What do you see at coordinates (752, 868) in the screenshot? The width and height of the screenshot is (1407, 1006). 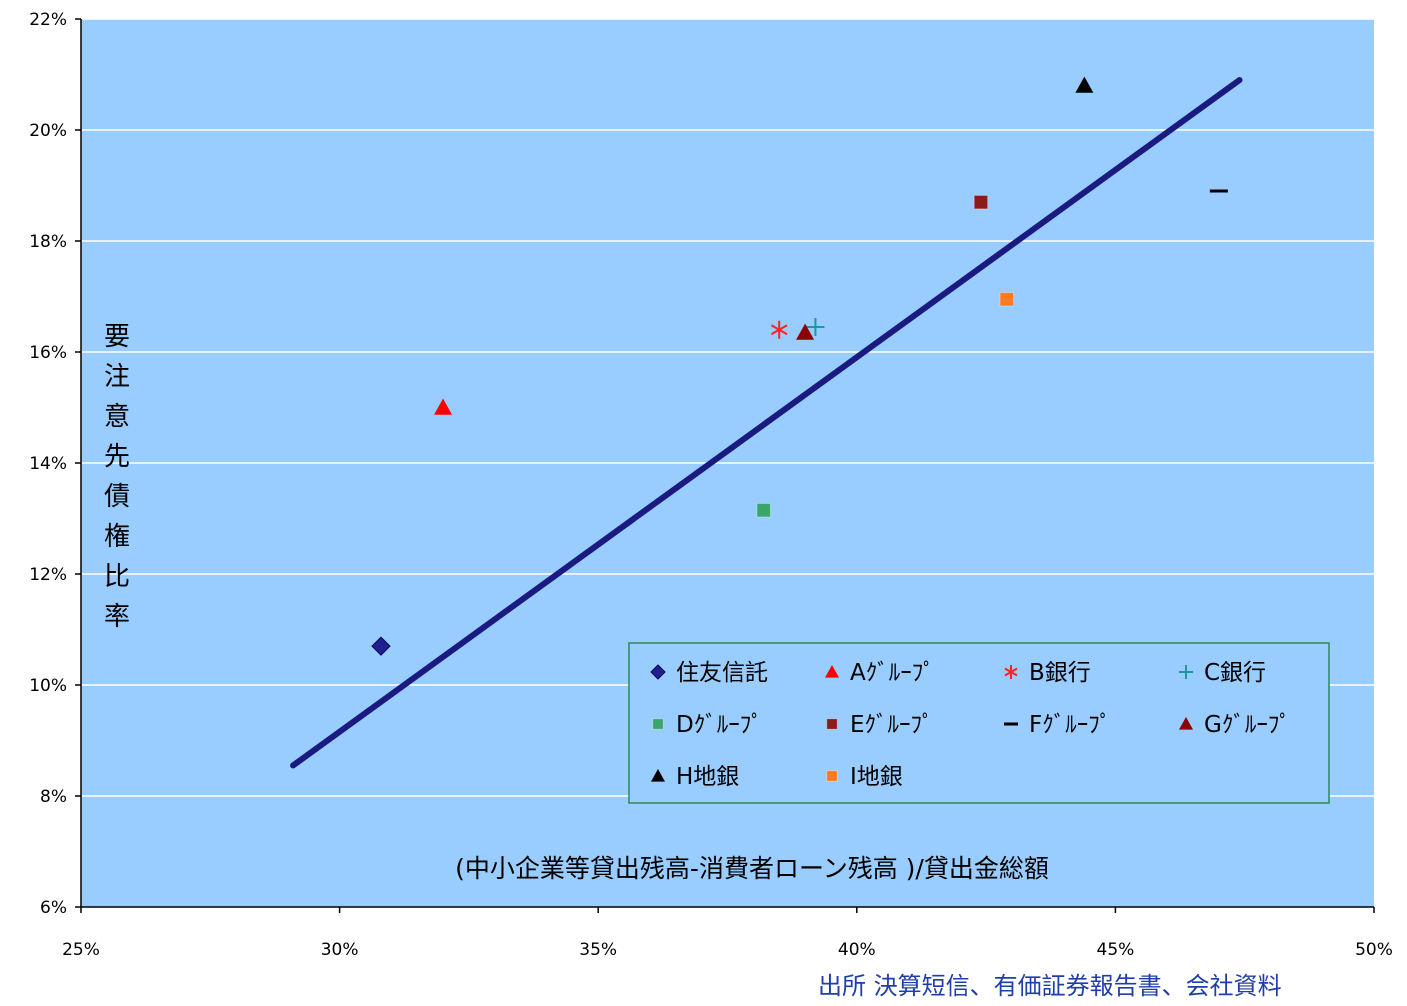 I see `x-axis-label: (中小企業等貸出残高-消費者ローン残高 )/貸出金総額` at bounding box center [752, 868].